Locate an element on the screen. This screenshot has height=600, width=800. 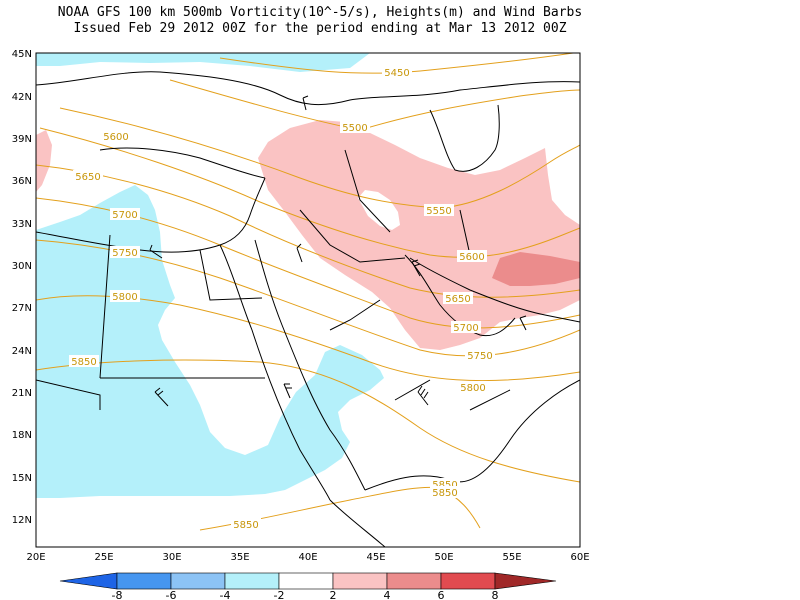
y-tick-label: 45N is located at coordinates (22, 54).